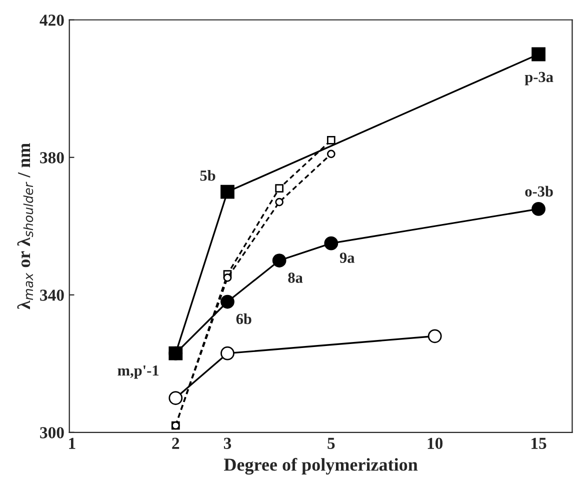 The height and width of the screenshot is (497, 578). Describe the element at coordinates (176, 443) in the screenshot. I see `x-tick-label: 2` at that location.